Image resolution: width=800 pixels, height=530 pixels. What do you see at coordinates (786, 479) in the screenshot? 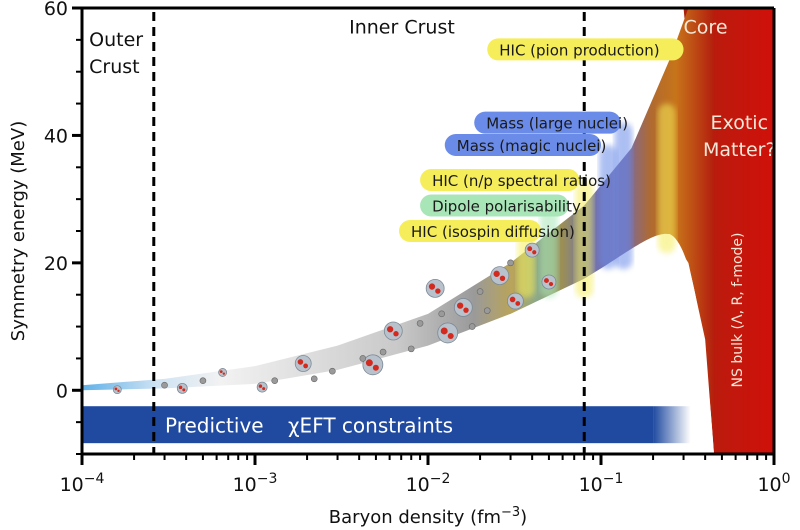
I see `x-tick-exponent: 0` at bounding box center [786, 479].